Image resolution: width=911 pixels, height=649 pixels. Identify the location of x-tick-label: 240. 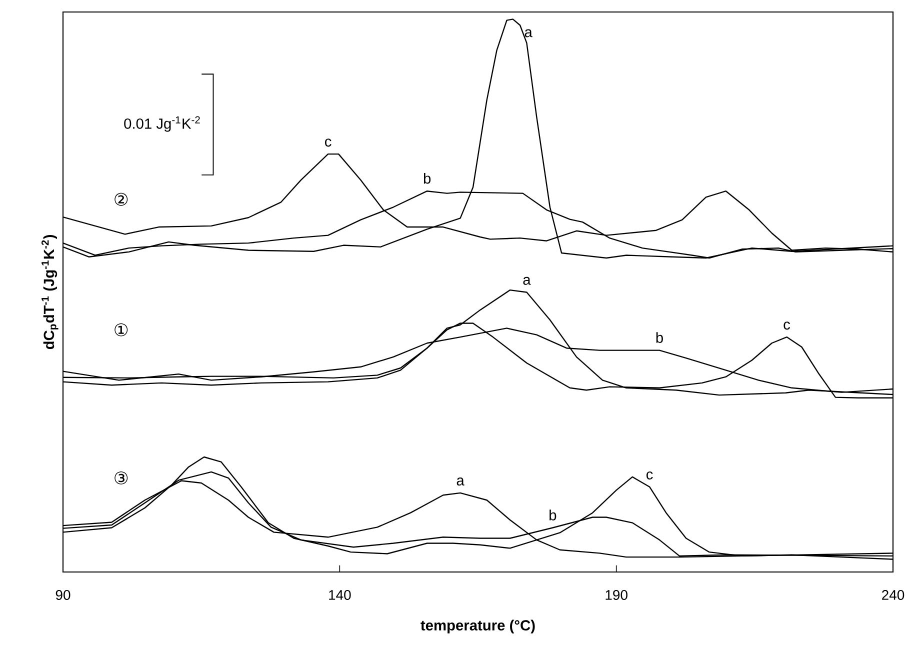
(893, 595).